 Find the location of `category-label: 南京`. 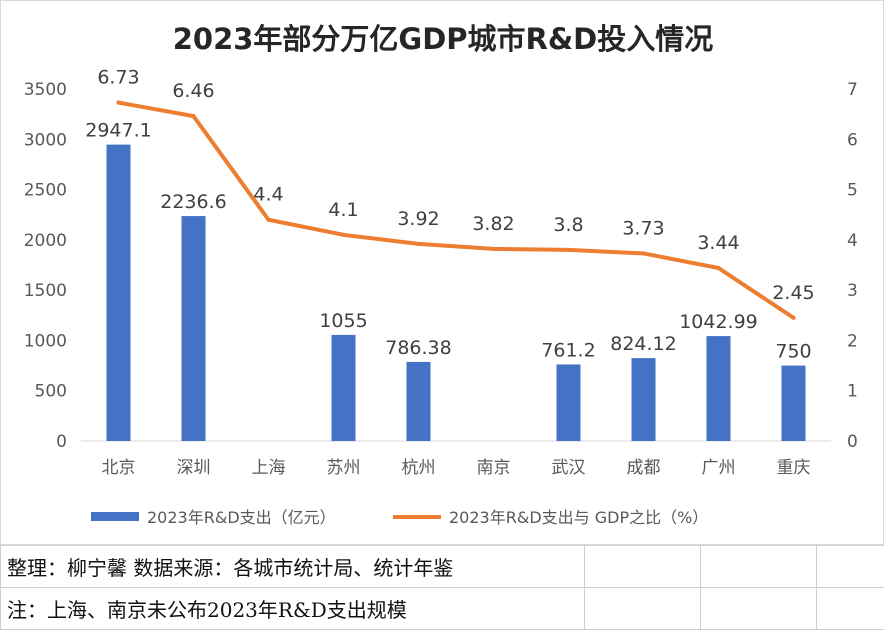

category-label: 南京 is located at coordinates (494, 468).